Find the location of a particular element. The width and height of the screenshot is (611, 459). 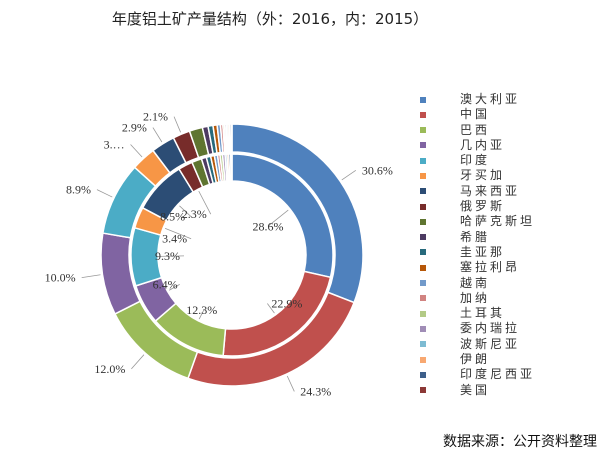

legend-item: 几内亚 is located at coordinates (477, 145).